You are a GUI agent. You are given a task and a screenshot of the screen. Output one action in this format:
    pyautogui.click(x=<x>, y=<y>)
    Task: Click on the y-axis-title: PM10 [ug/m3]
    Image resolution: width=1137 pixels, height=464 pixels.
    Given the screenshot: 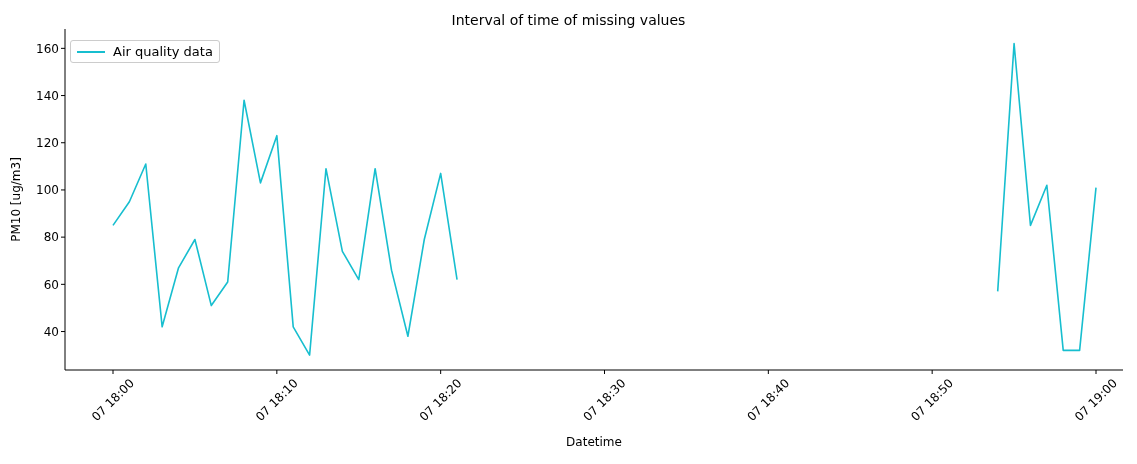 What is the action you would take?
    pyautogui.click(x=16, y=199)
    